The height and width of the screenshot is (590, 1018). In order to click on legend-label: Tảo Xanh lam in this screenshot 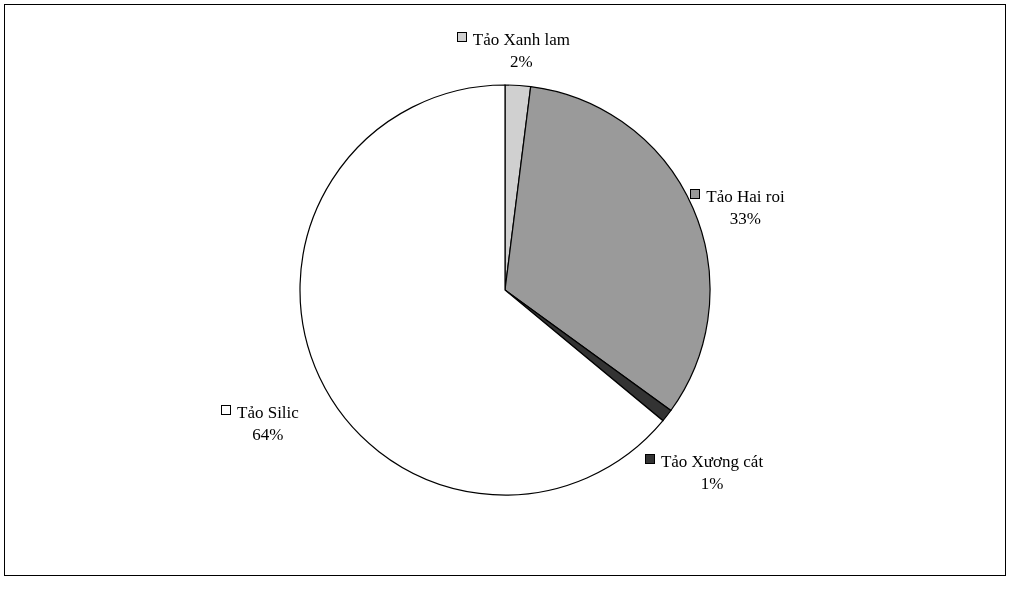, I will do `click(521, 39)`.